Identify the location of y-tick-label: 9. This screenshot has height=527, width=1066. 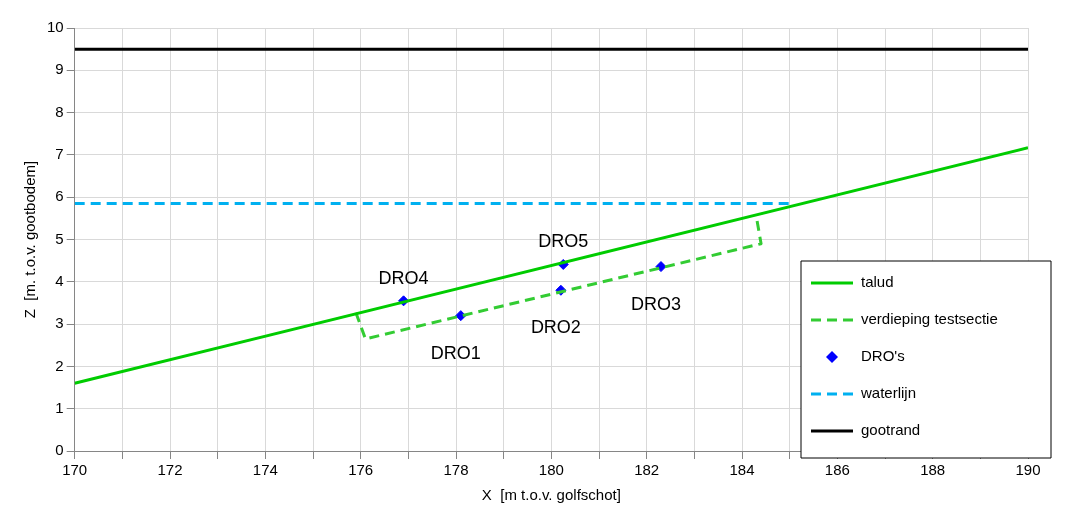
(59, 69).